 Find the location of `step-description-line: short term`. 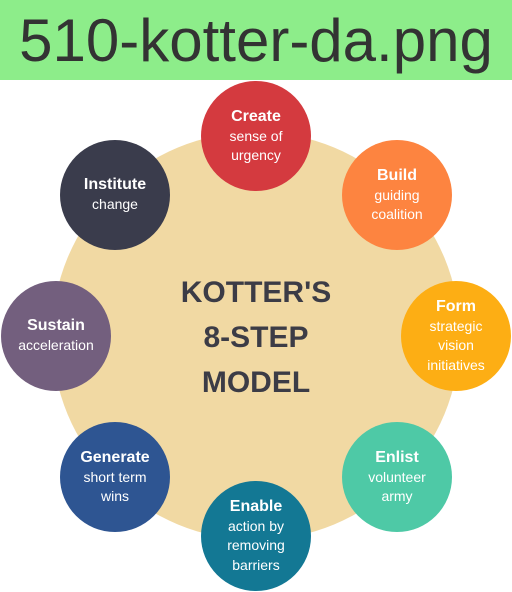

step-description-line: short term is located at coordinates (115, 476).